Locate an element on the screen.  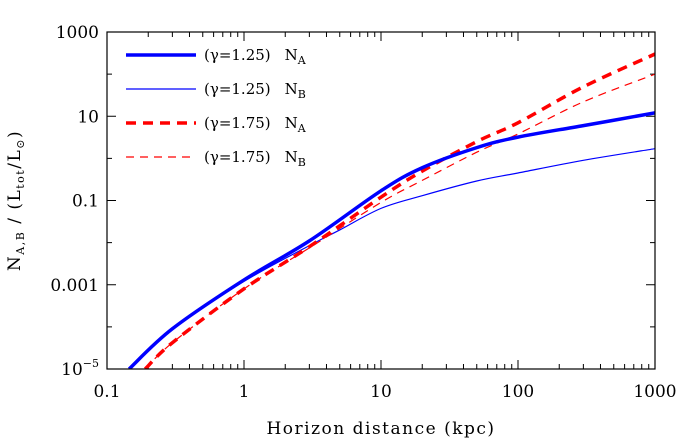
y-label-main-sub: A,B is located at coordinates (20, 243).